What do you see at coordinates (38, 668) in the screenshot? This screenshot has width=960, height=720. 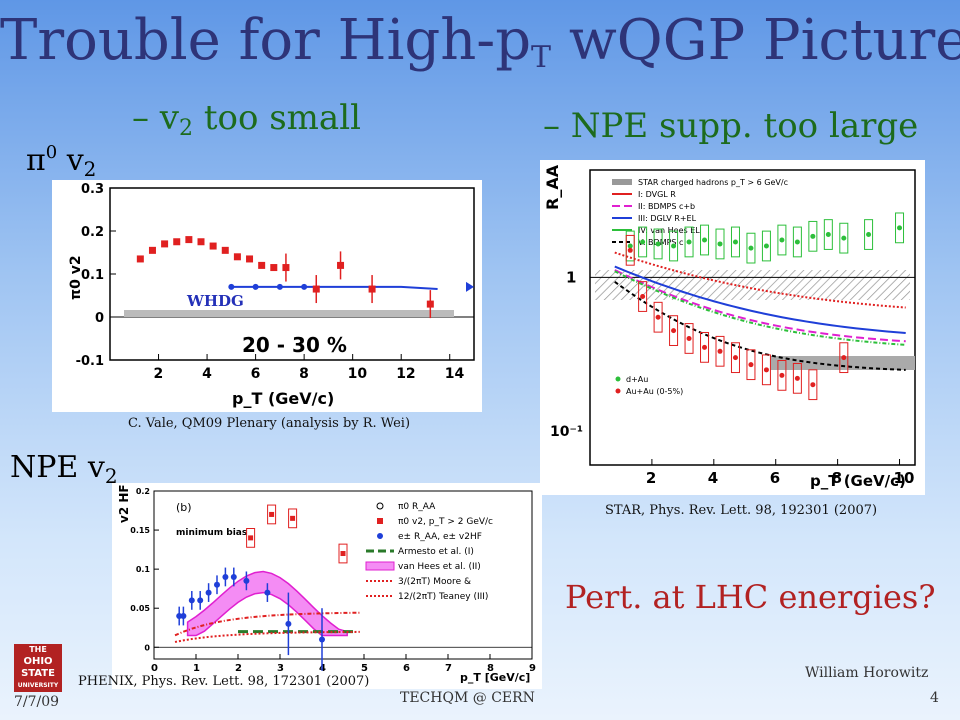 I see `university-logo: THE OHIO STATE UNIVERSITY` at bounding box center [38, 668].